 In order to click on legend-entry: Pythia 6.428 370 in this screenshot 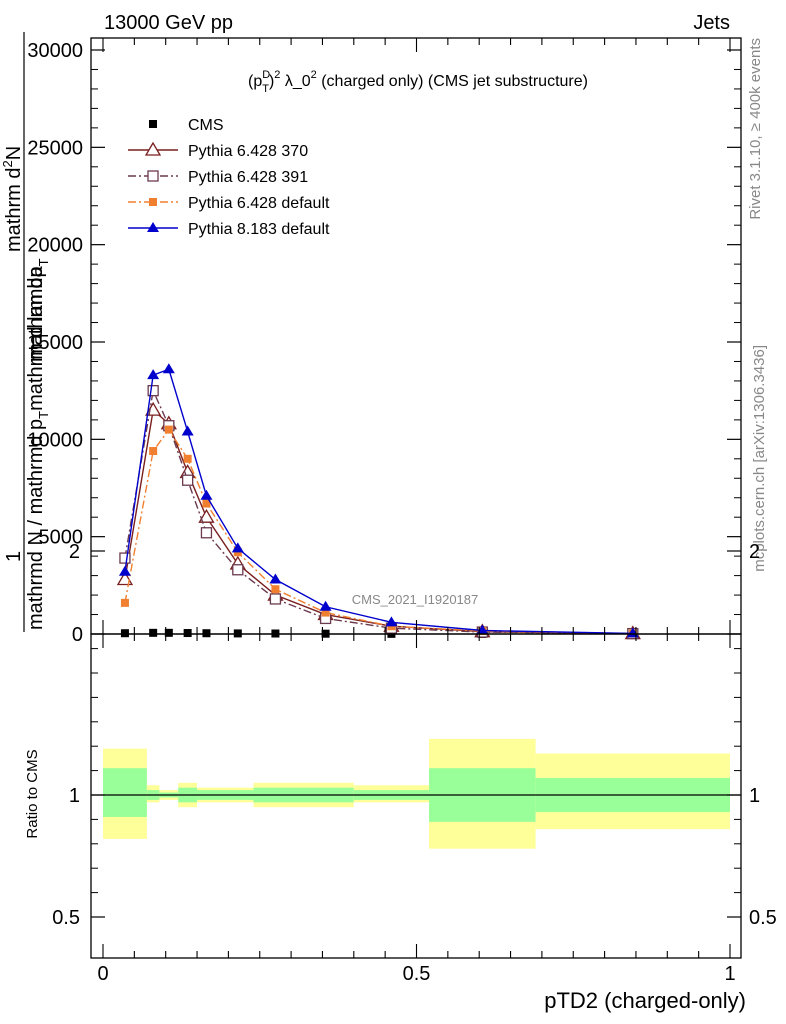, I will do `click(218, 150)`.